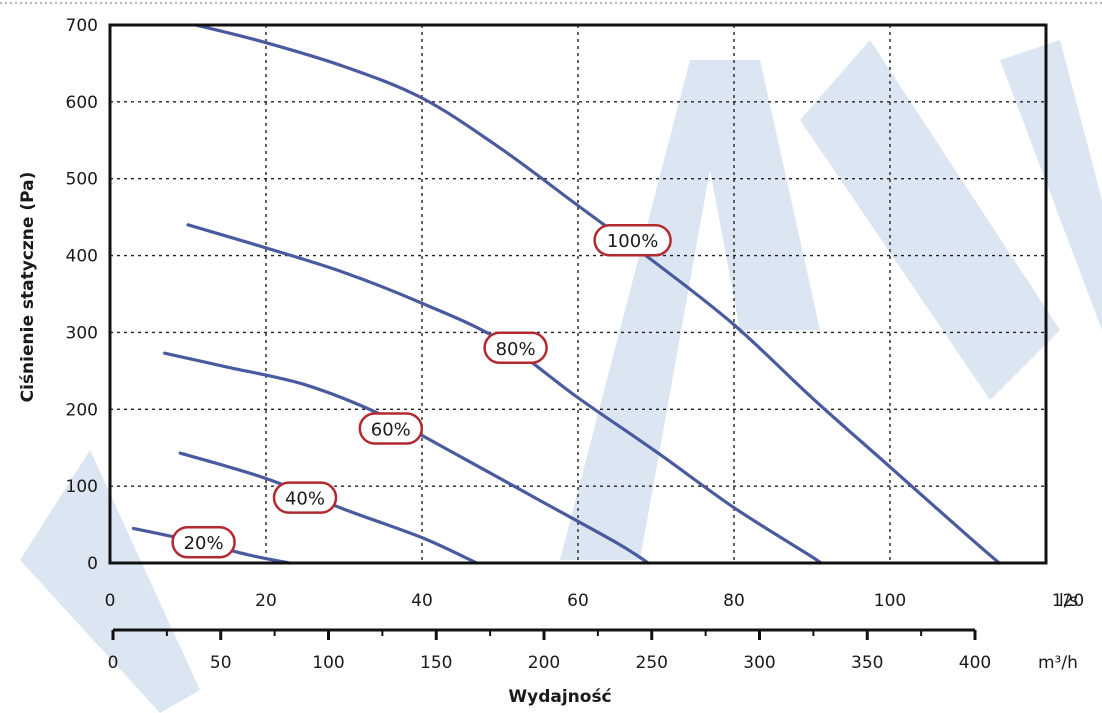  Describe the element at coordinates (28, 287) in the screenshot. I see `y-axis-title: Ciśnienie statyczne (Pa)` at that location.